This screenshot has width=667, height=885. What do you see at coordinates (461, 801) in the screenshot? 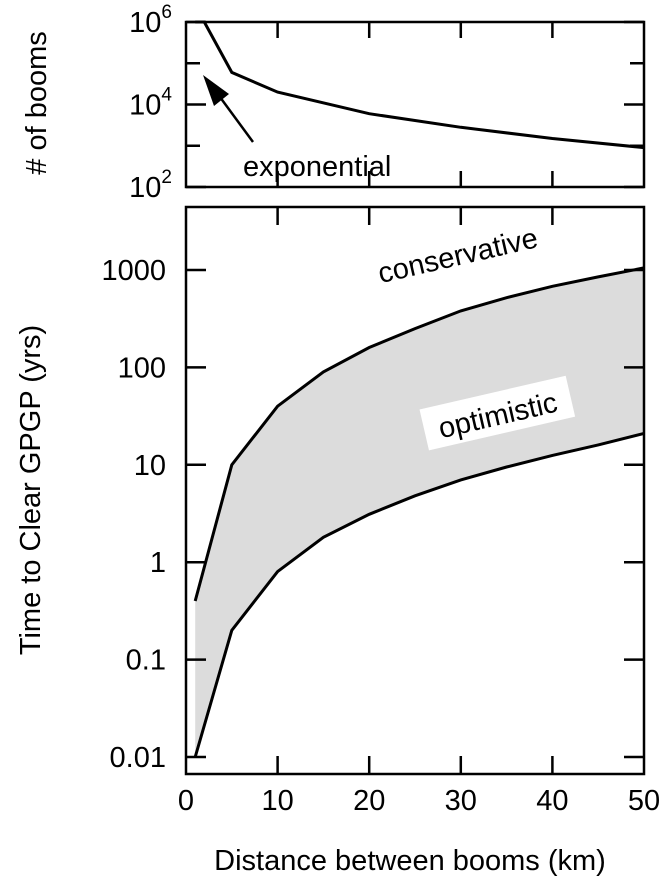
I see `bottom-x-tick-label: 30` at bounding box center [461, 801].